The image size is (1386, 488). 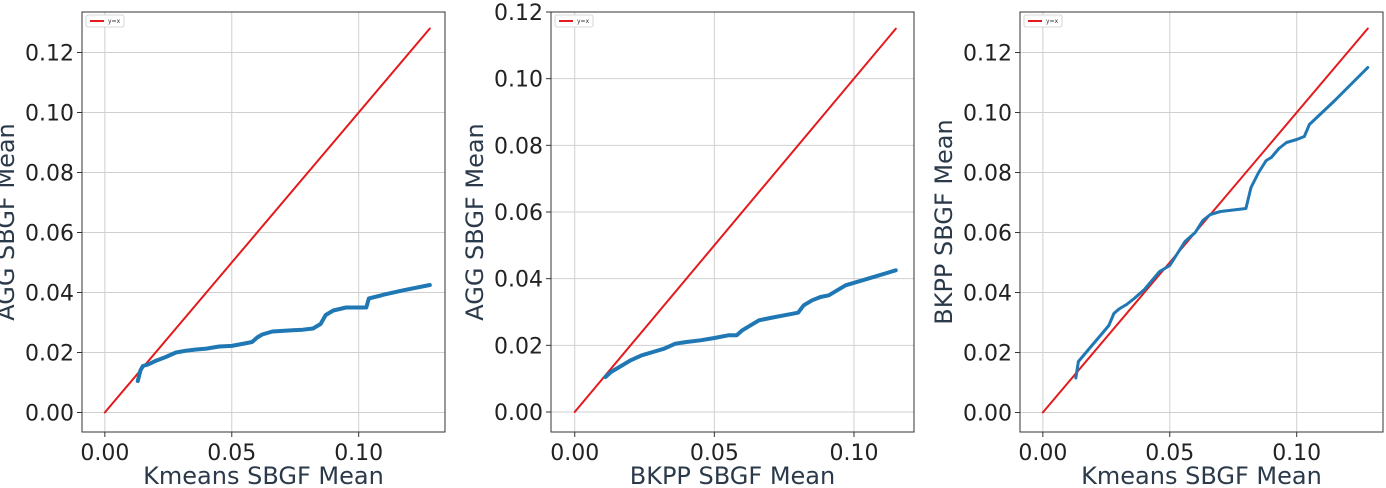 What do you see at coordinates (944, 221) in the screenshot?
I see `y-axis-label: BKPP SBGF Mean` at bounding box center [944, 221].